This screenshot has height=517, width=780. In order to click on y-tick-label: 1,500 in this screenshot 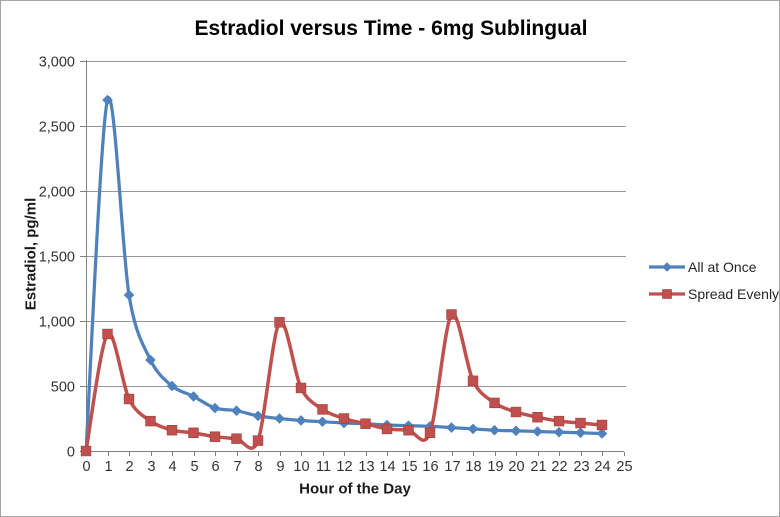, I will do `click(57, 258)`.